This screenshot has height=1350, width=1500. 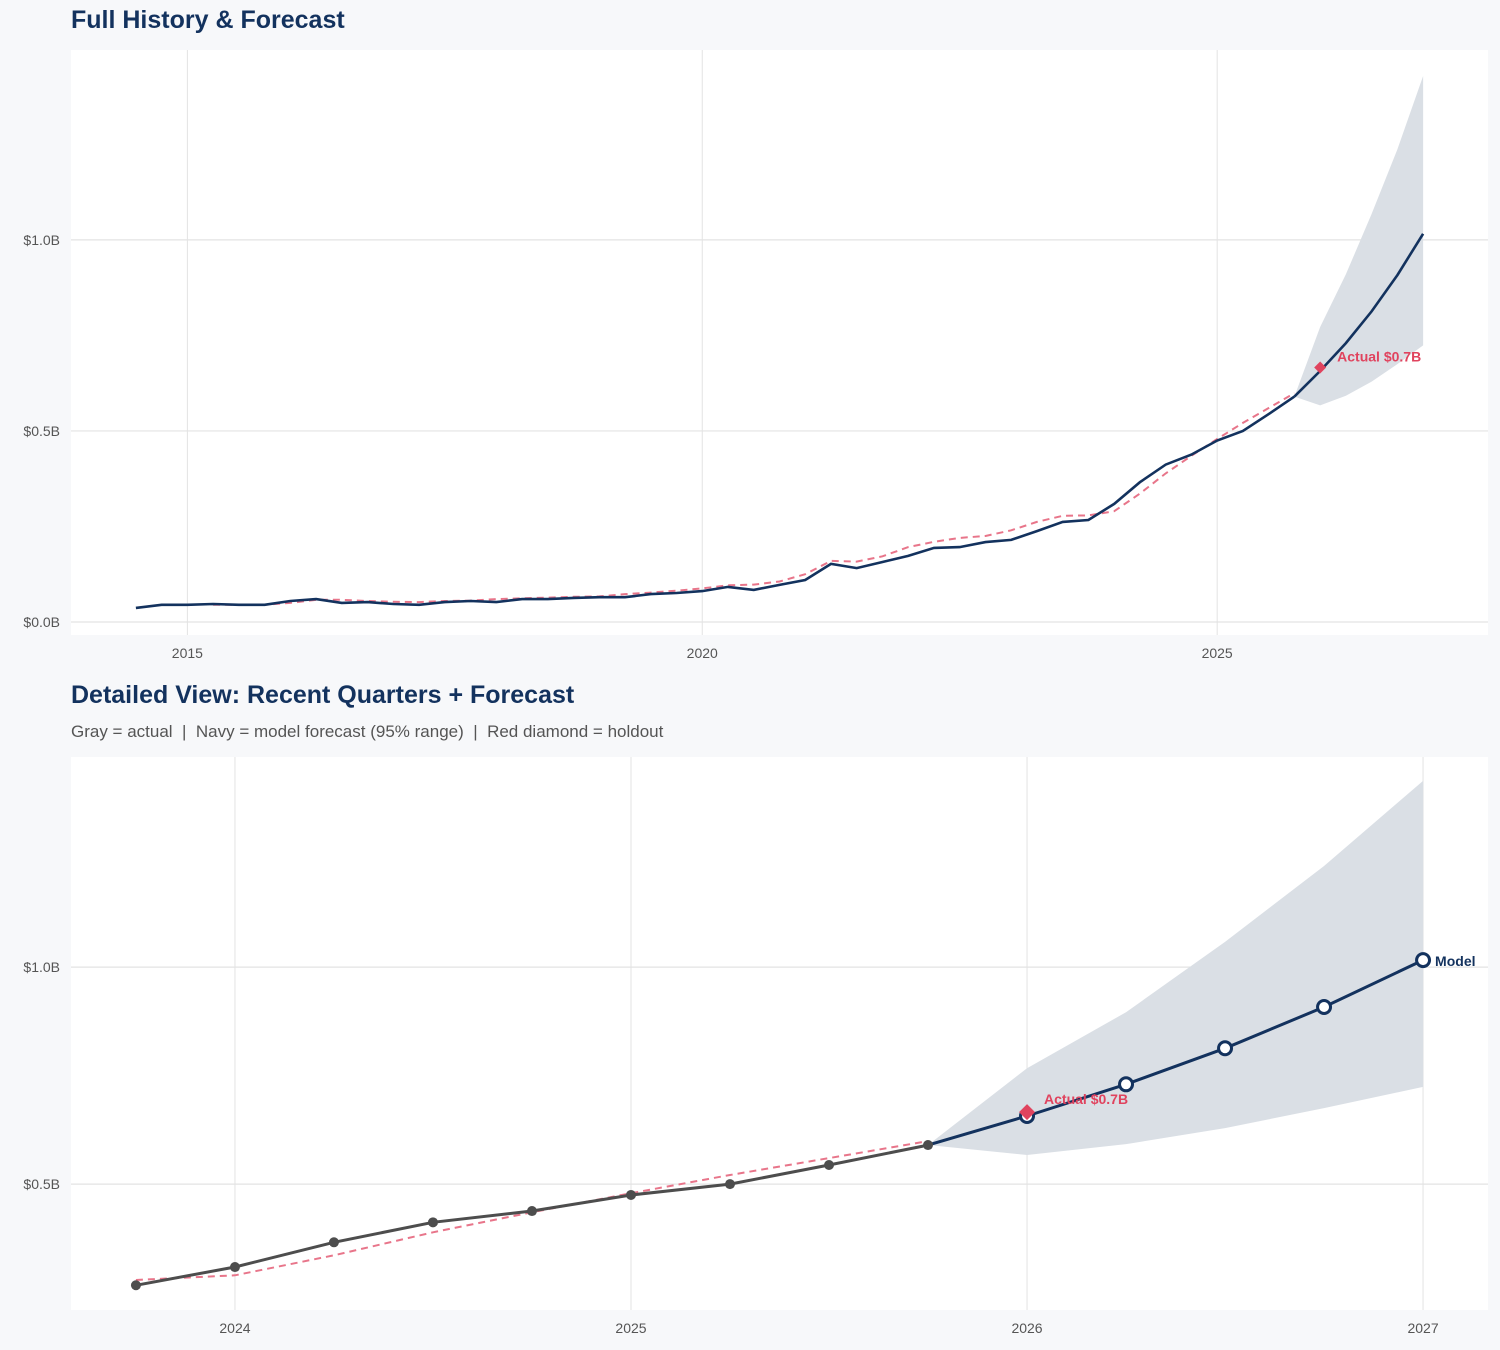 What do you see at coordinates (1455, 961) in the screenshot?
I see `model-label: Model` at bounding box center [1455, 961].